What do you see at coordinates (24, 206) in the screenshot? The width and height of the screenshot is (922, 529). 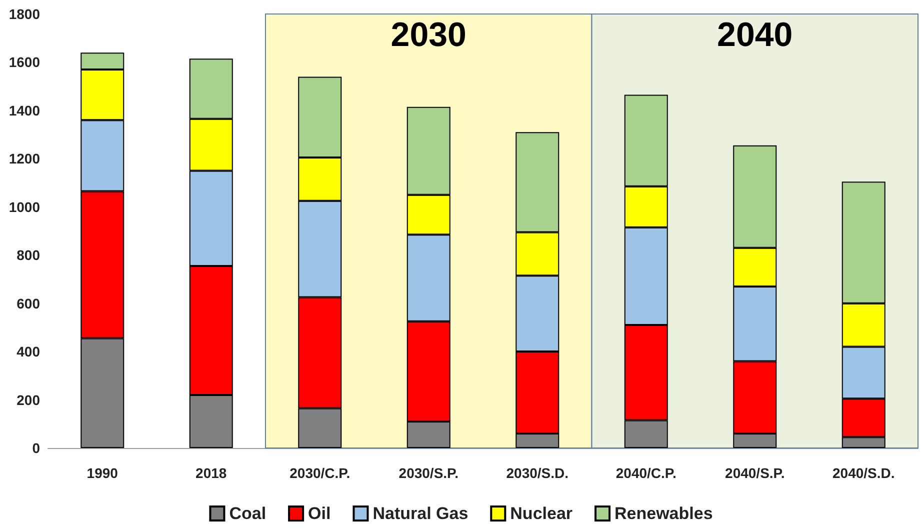 I see `y-tick-label: 1000` at bounding box center [24, 206].